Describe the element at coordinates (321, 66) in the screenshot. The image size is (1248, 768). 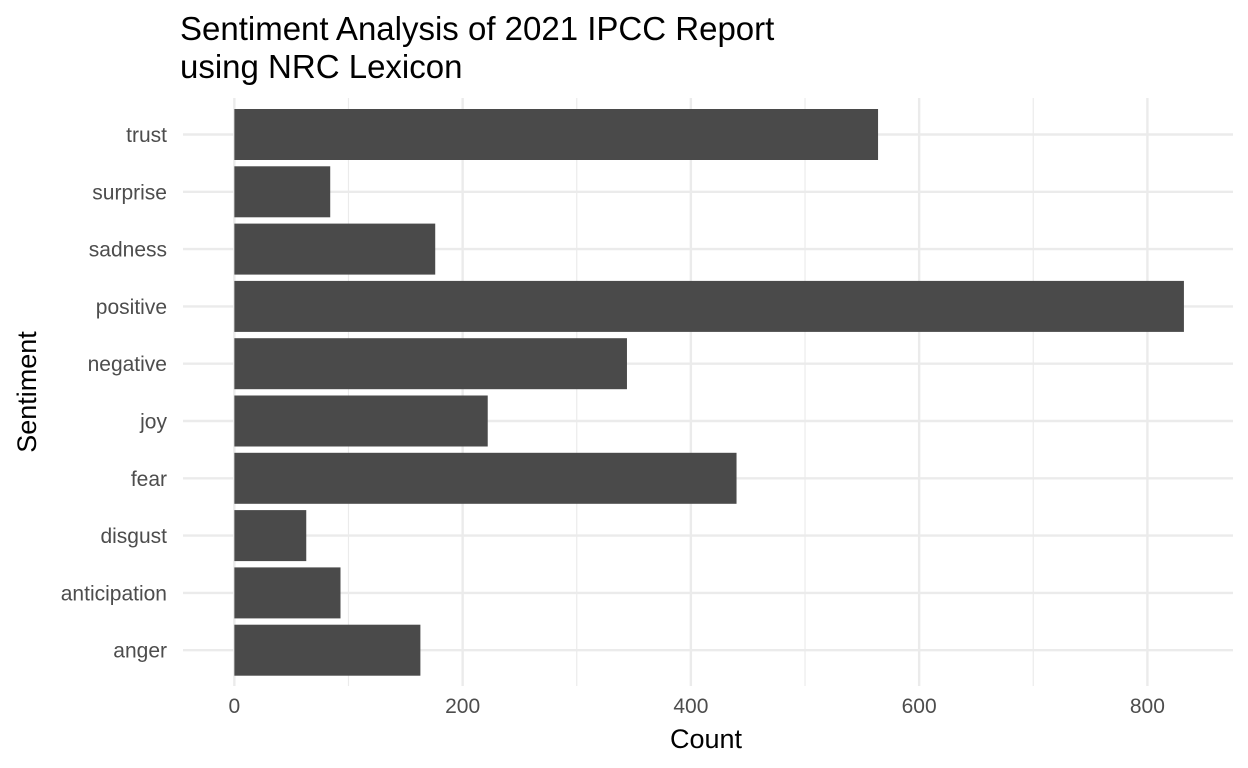
I see `chart-title-line-2: using NRC Lexicon` at that location.